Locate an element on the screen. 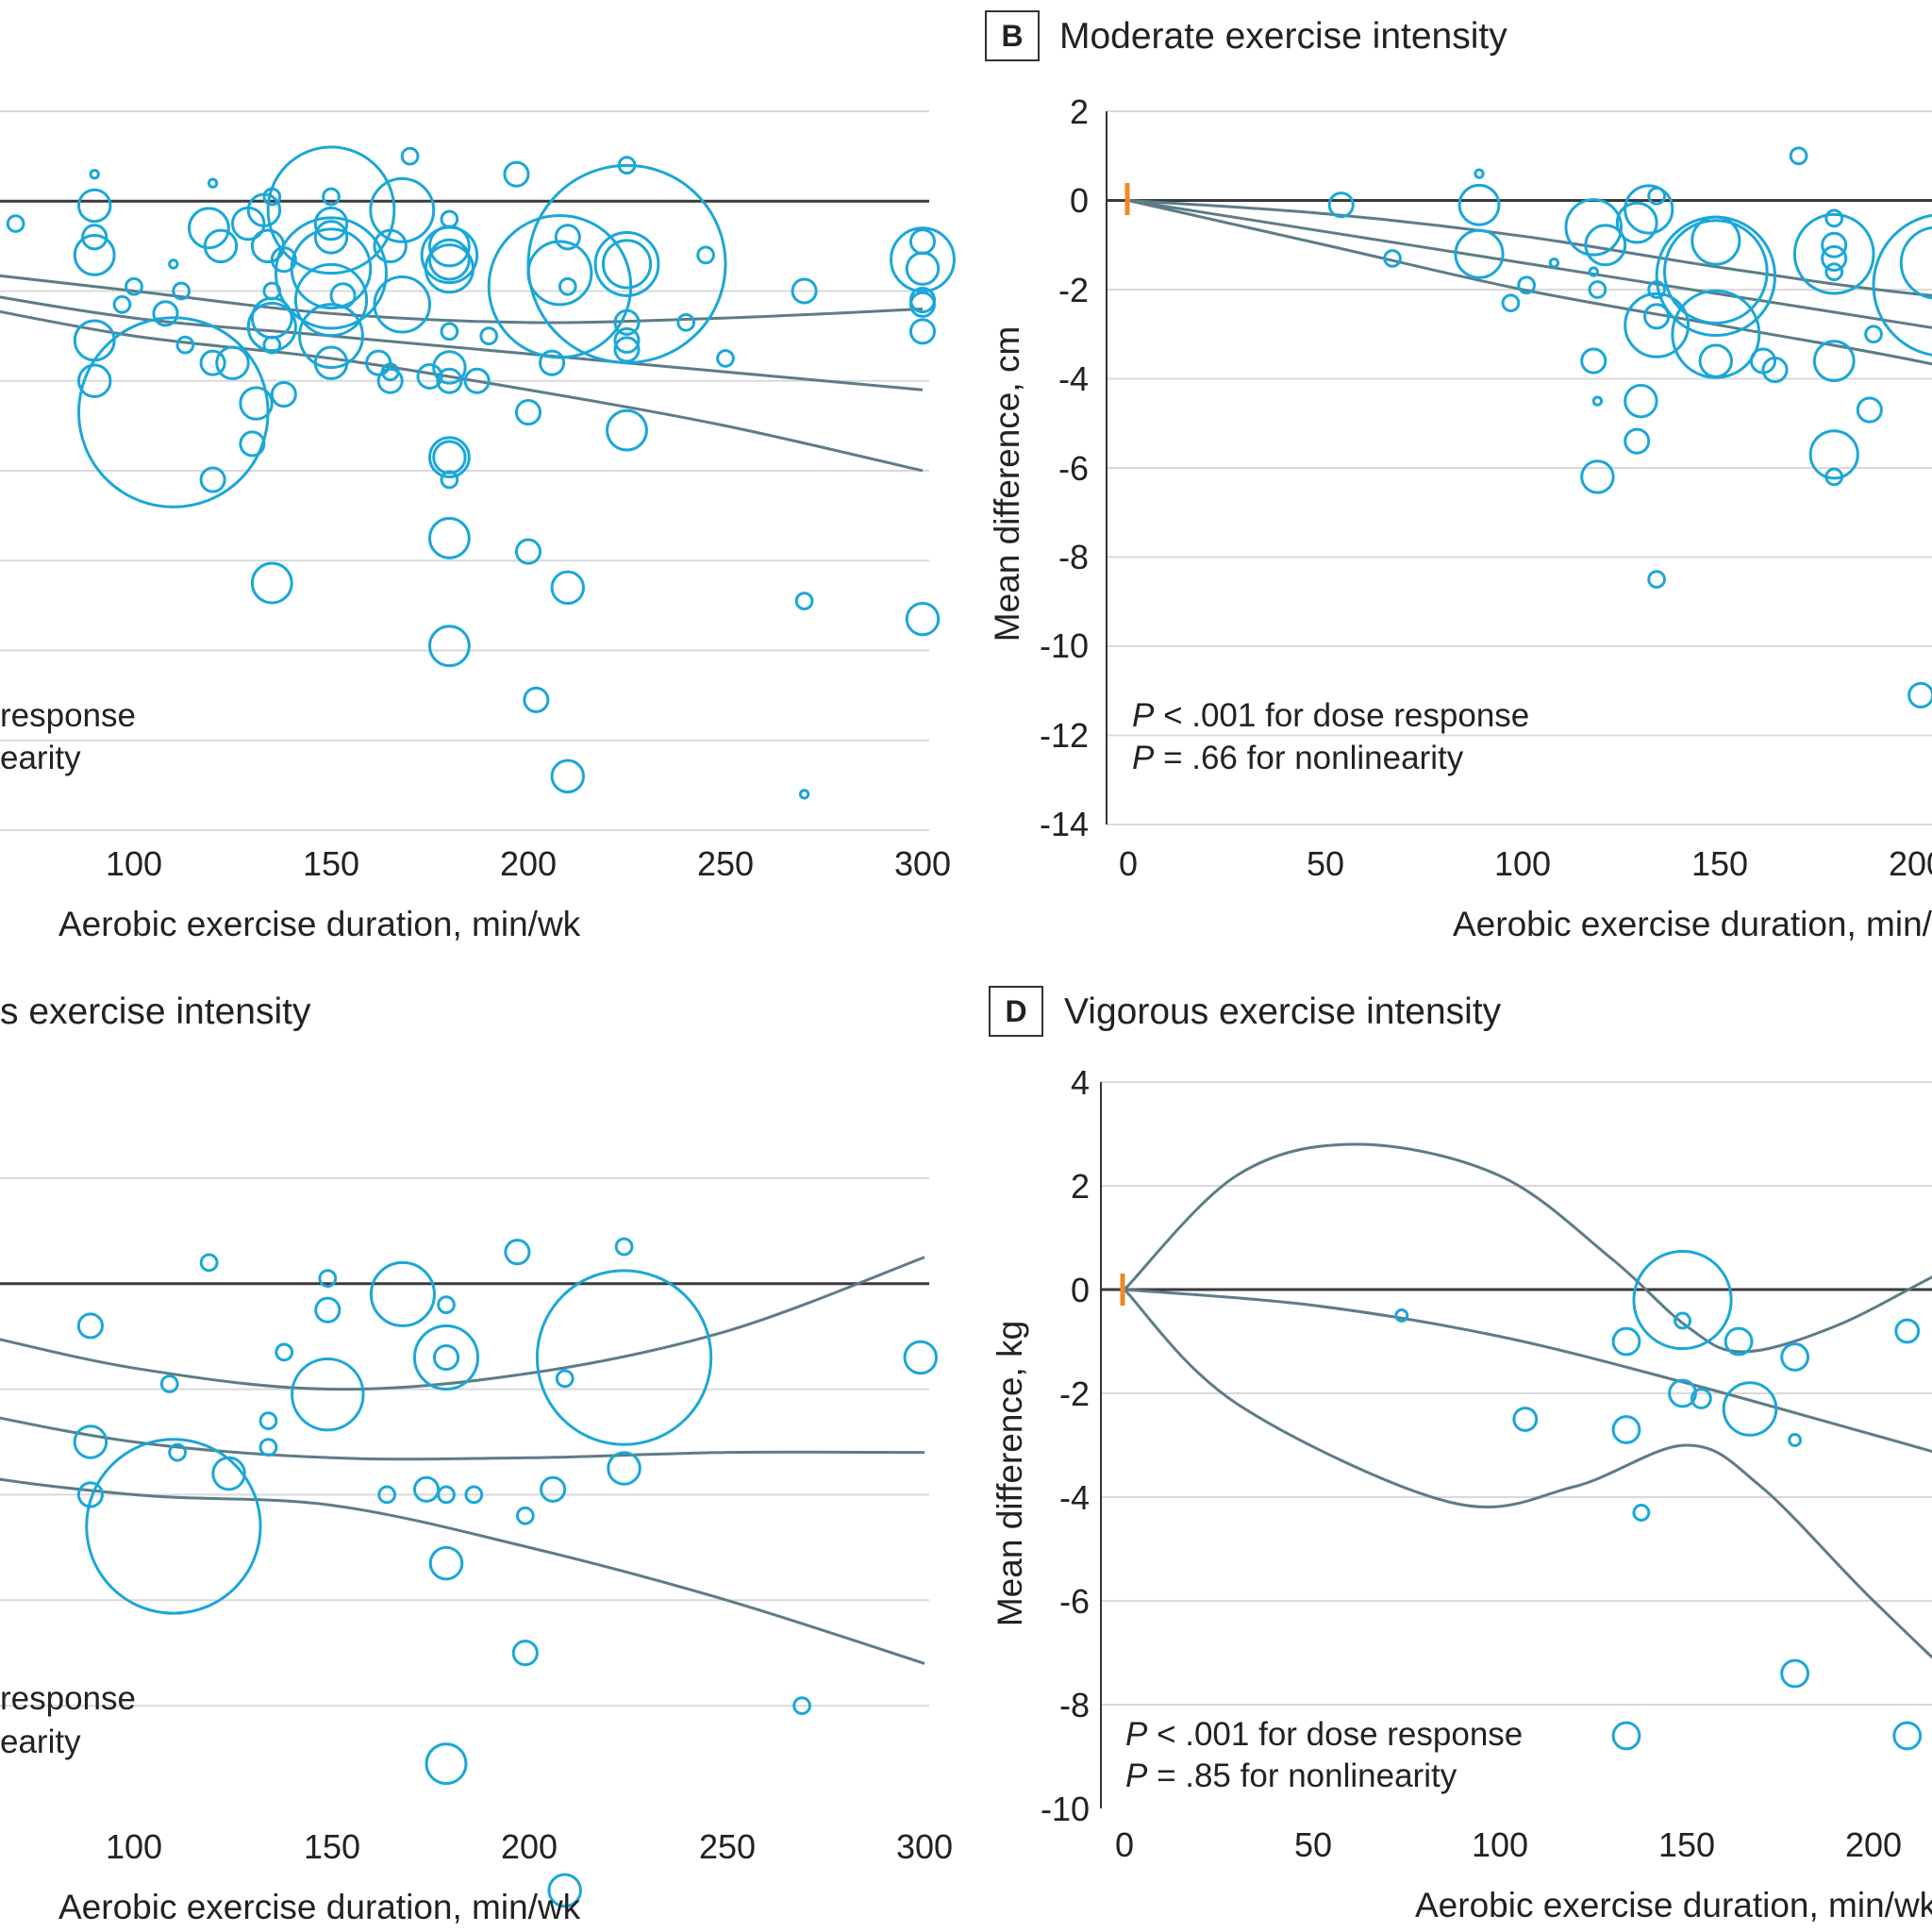  panel-c-x-ticks: 100 150 200 250 300 is located at coordinates (529, 1846).